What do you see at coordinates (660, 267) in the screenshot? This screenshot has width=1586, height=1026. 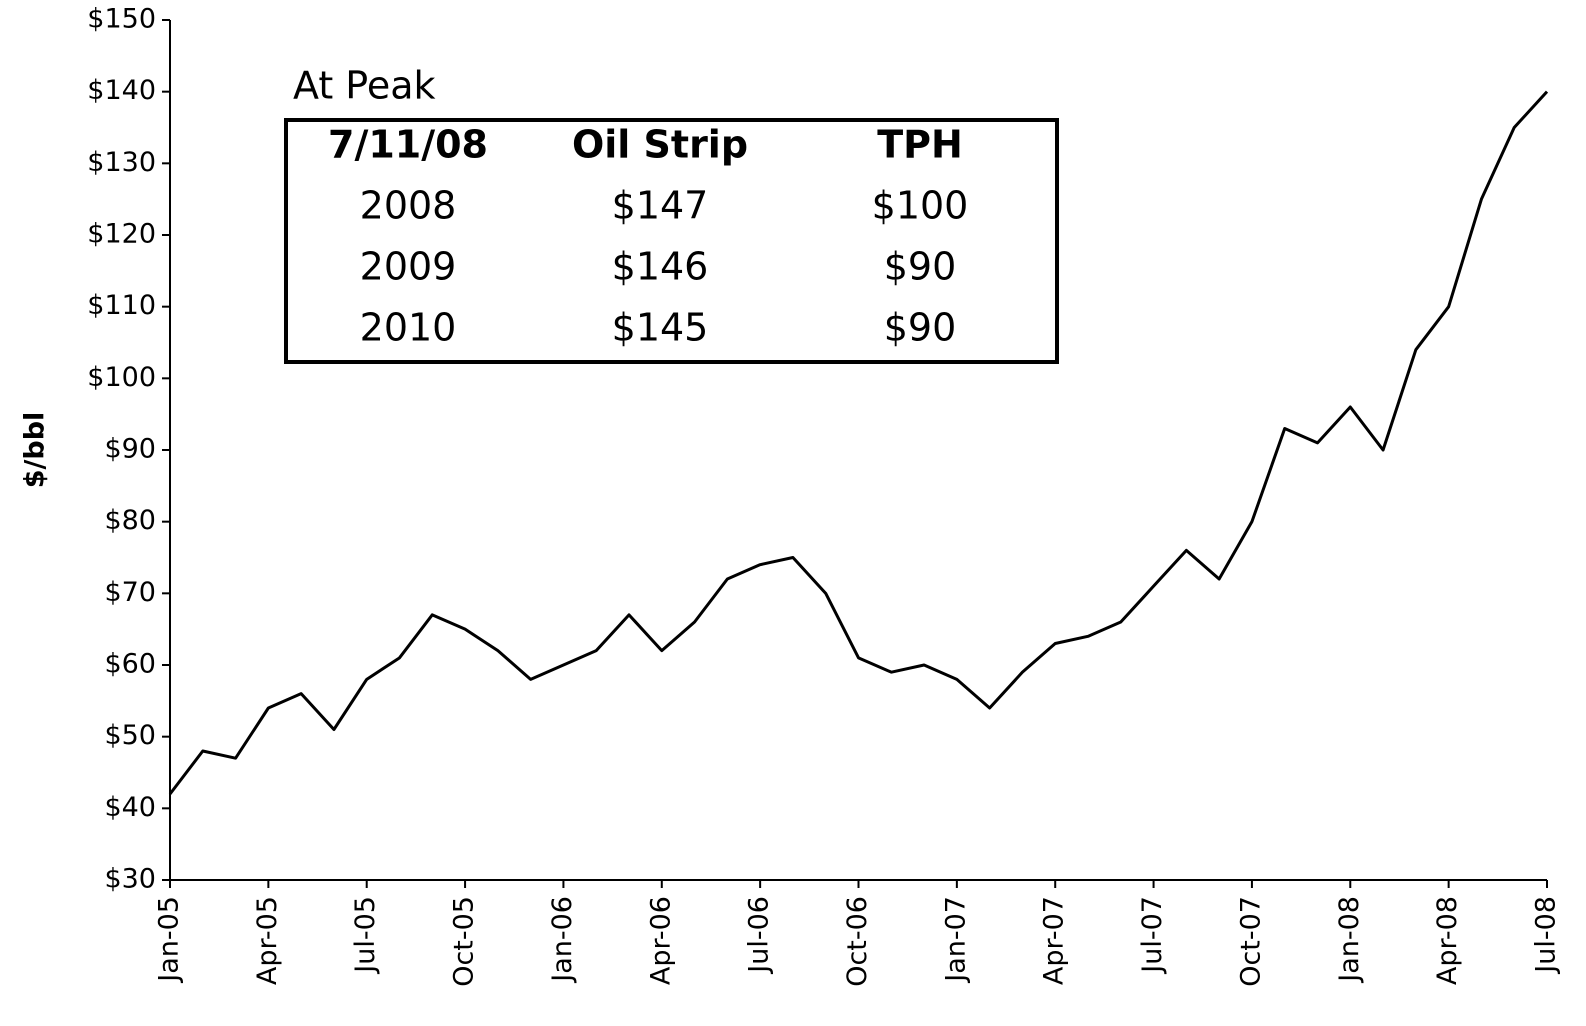 I see `table-cell: $146` at bounding box center [660, 267].